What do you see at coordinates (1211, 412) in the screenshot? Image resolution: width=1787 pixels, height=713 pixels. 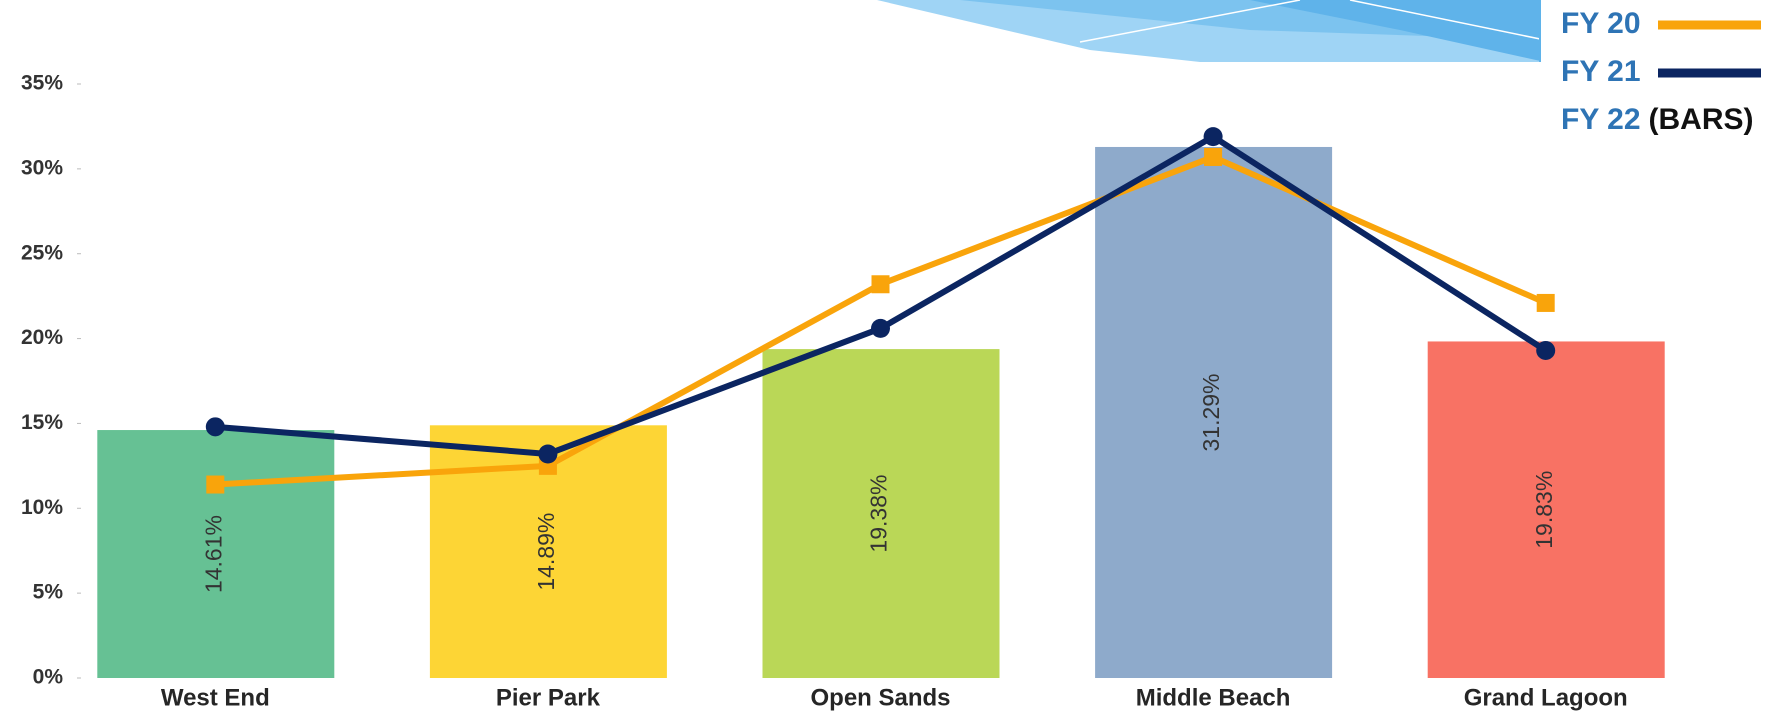 I see `bar-label: 31.29%` at bounding box center [1211, 412].